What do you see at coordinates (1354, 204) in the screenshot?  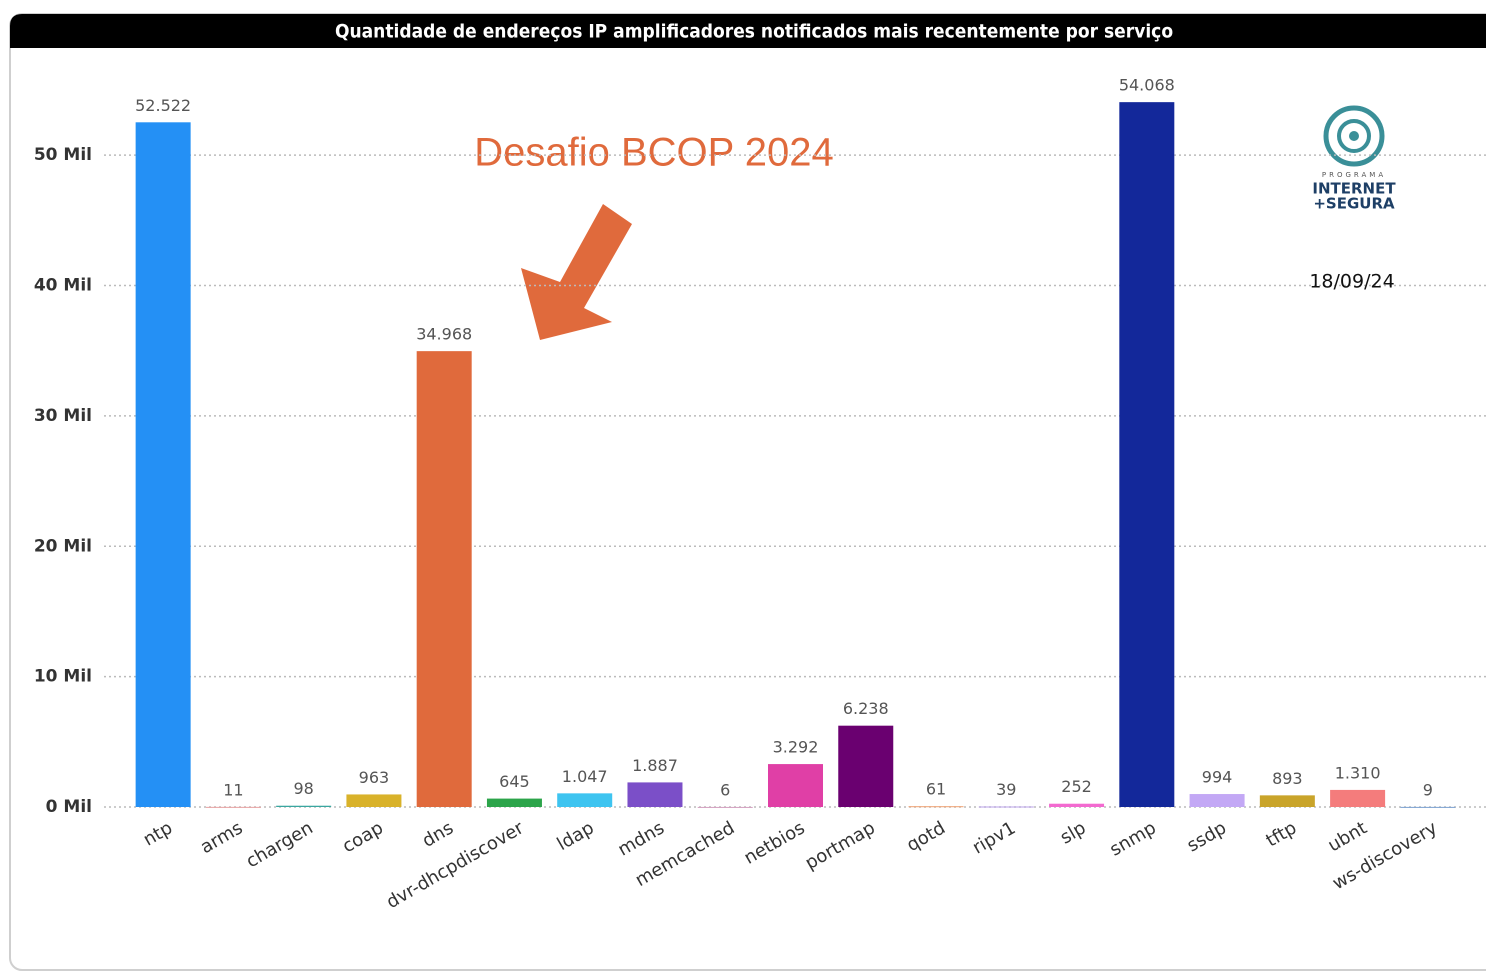 I see `logo-text: +SEGURA` at bounding box center [1354, 204].